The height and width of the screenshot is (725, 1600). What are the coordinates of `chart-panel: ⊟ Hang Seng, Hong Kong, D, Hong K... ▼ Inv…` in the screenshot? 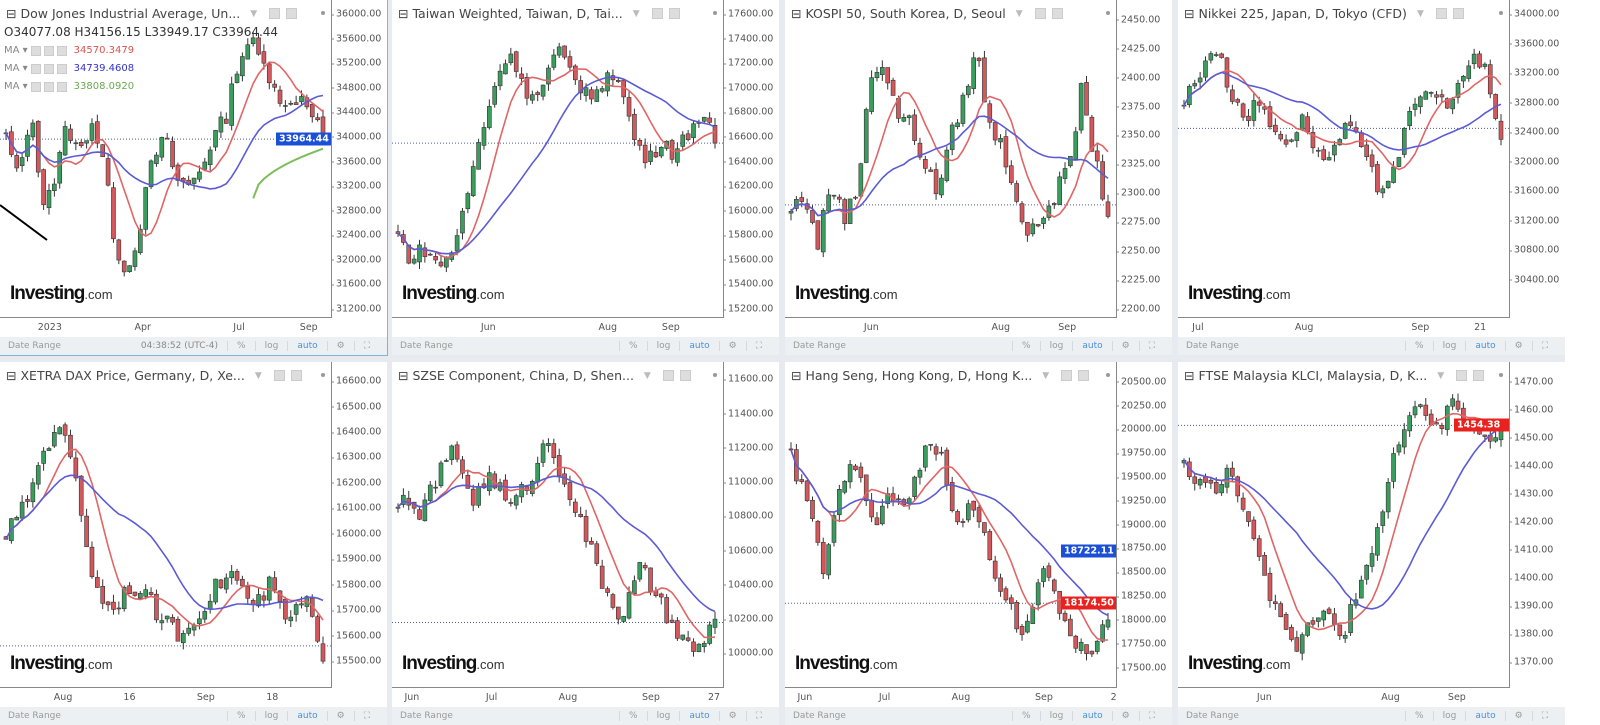 It's located at (978, 543).